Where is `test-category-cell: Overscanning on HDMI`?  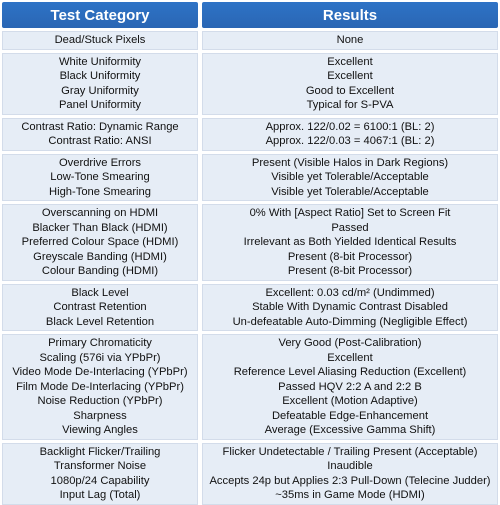 test-category-cell: Overscanning on HDMI is located at coordinates (100, 213).